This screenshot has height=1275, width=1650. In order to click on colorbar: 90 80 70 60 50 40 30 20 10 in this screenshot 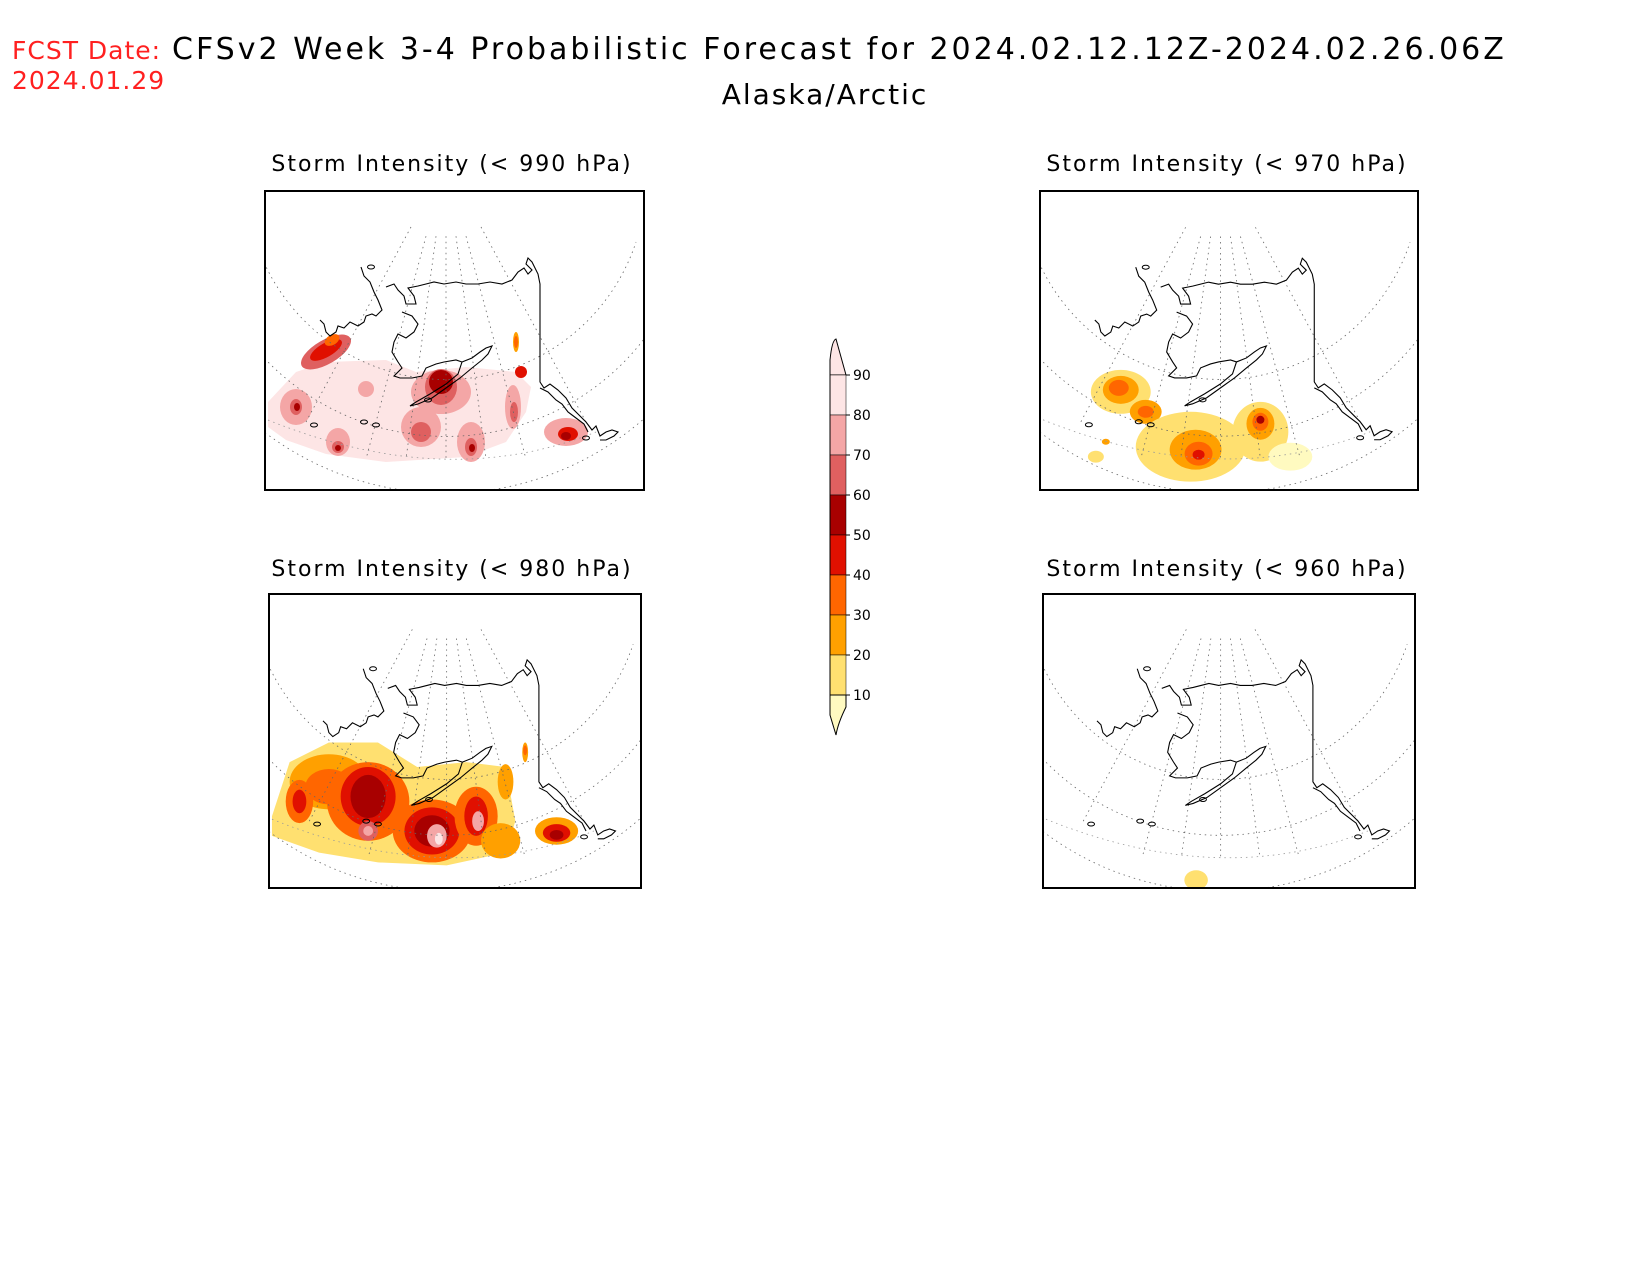, I will do `click(850, 537)`.